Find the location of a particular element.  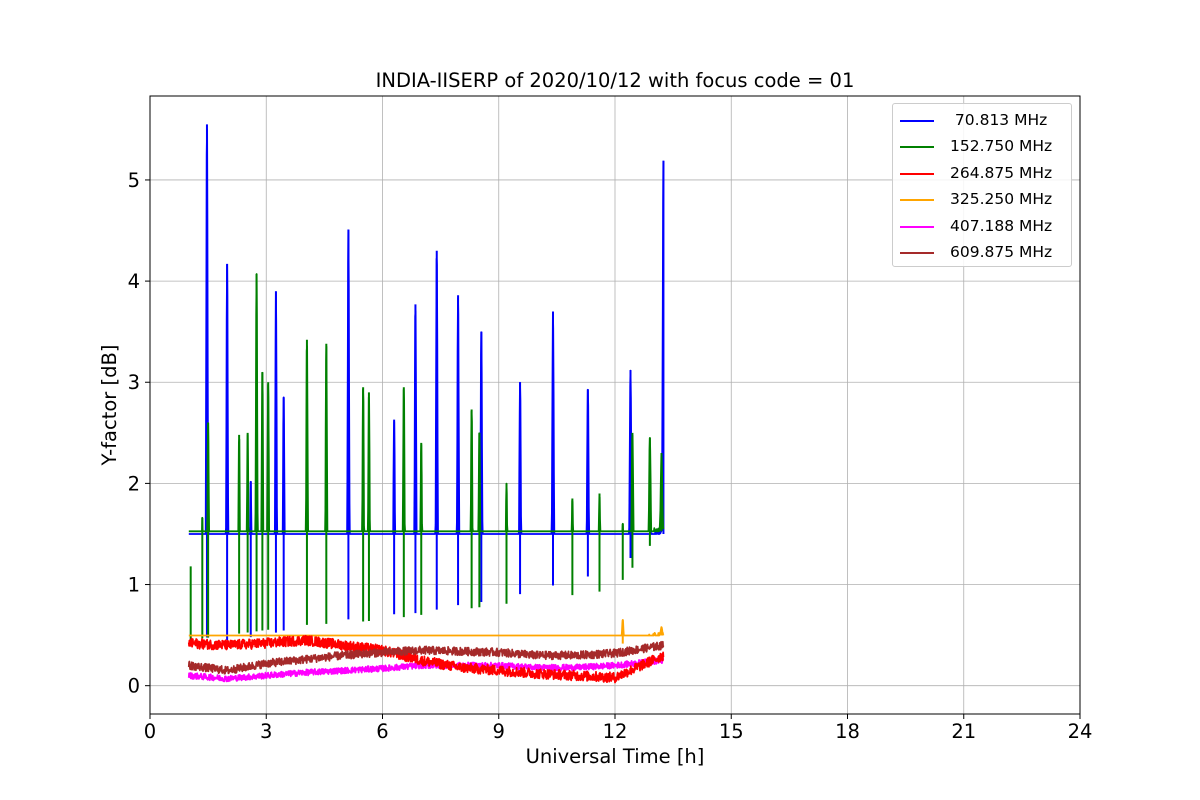

y-tick-label: 2 is located at coordinates (134, 483).